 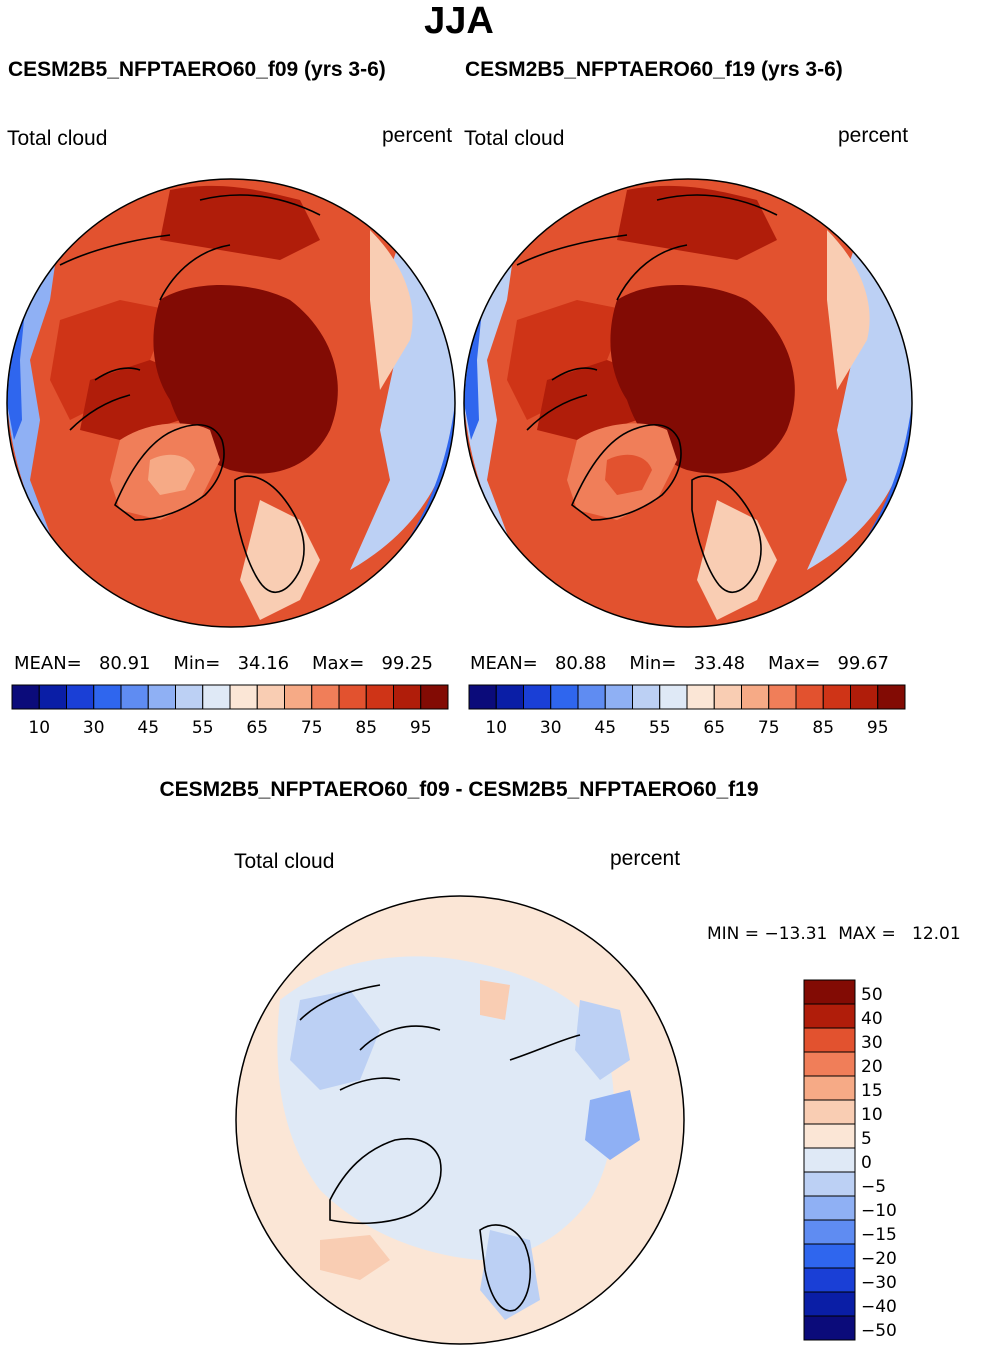 I want to click on panel-2-variable: Total cloud, so click(x=514, y=138).